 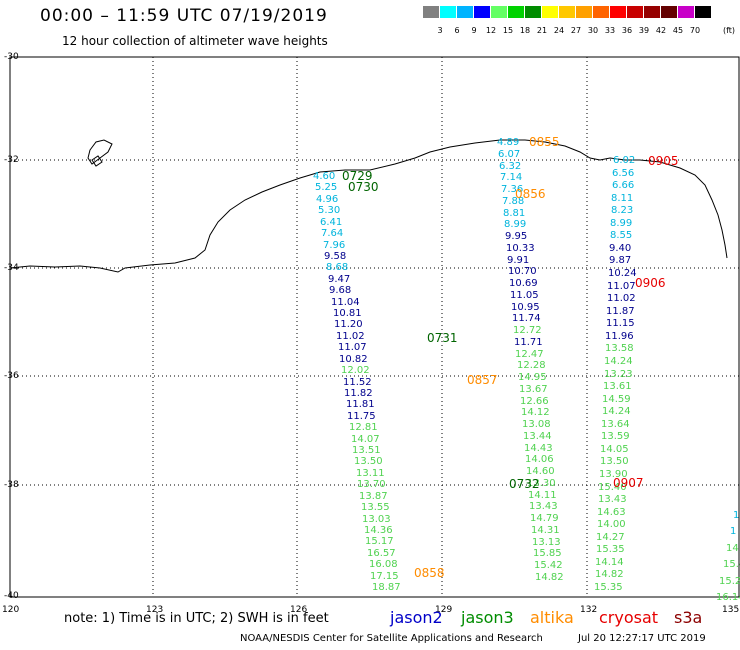 What do you see at coordinates (618, 361) in the screenshot?
I see `wave-height-value: 14.24` at bounding box center [618, 361].